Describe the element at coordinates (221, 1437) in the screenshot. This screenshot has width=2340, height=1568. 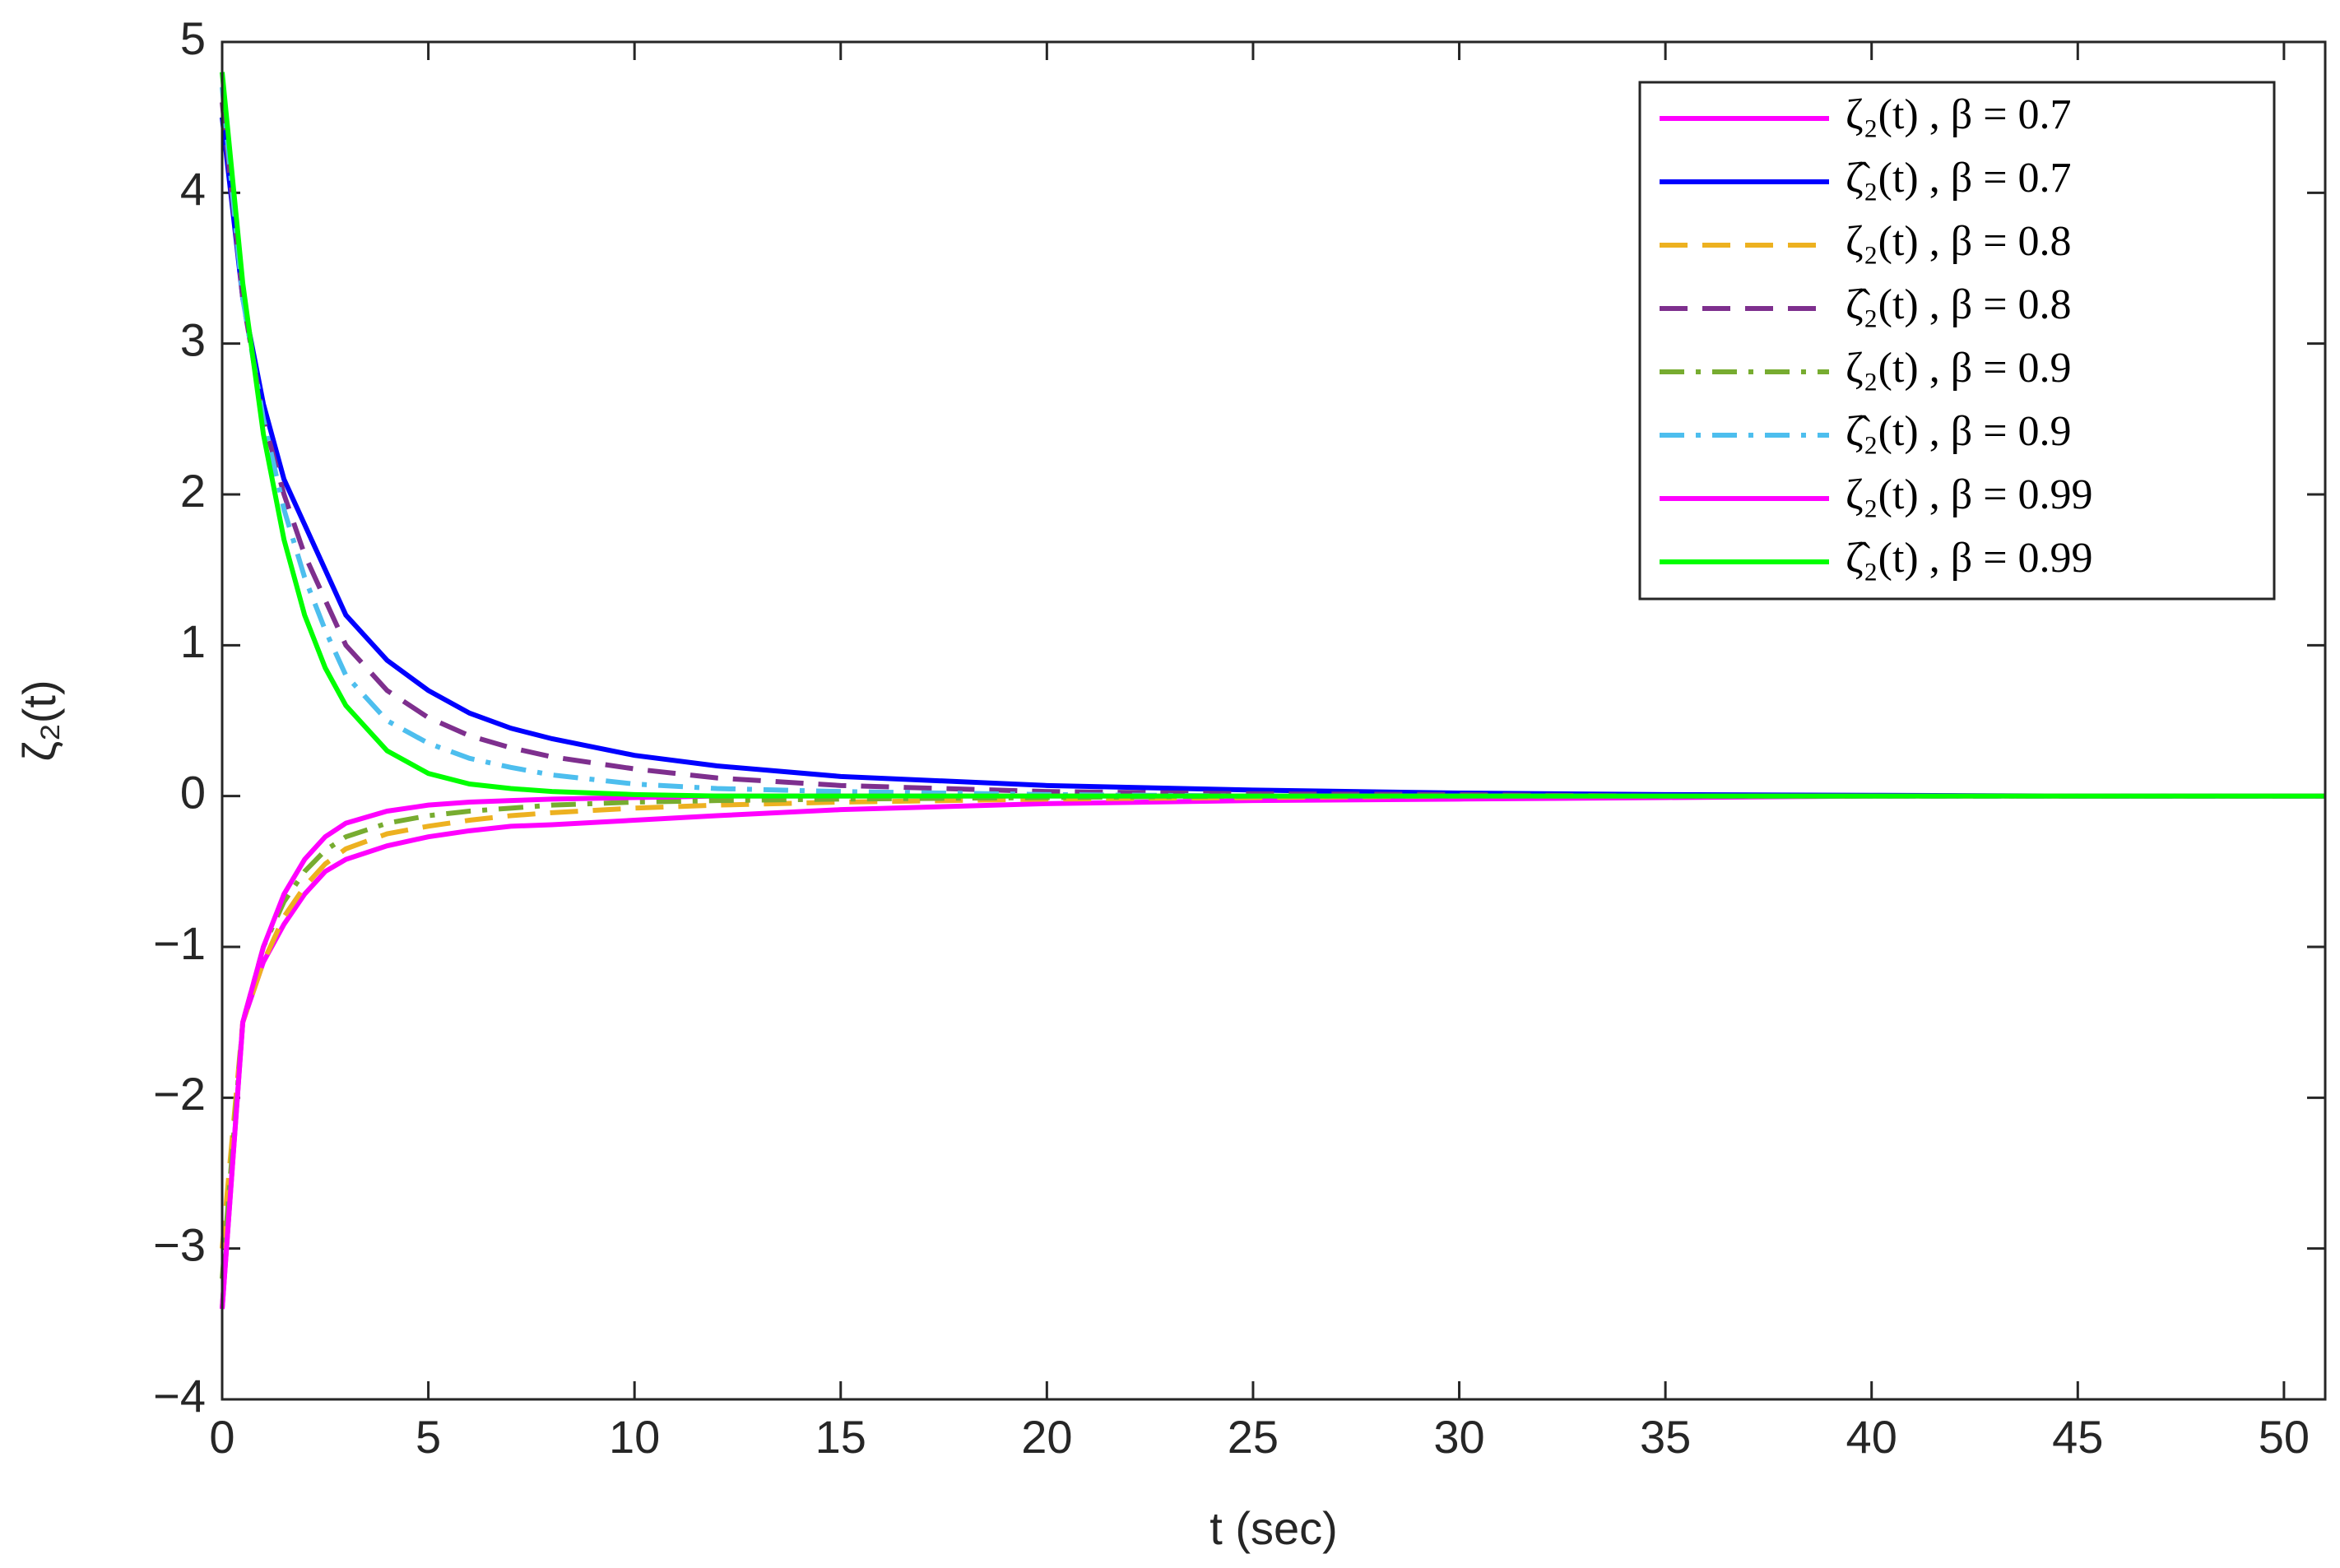
I see `x-tick-label: 0` at that location.